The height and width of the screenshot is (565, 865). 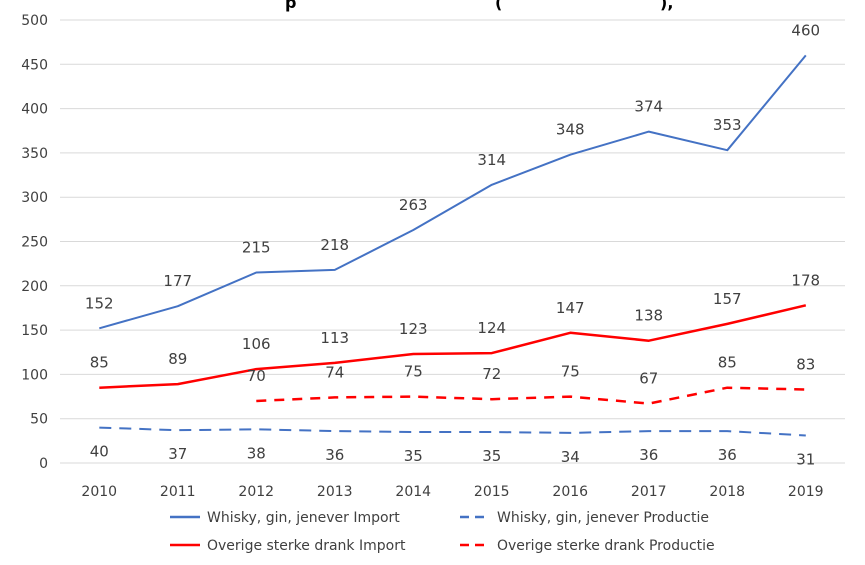 What do you see at coordinates (306, 546) in the screenshot?
I see `legend-label: Overige sterke drank Import` at bounding box center [306, 546].